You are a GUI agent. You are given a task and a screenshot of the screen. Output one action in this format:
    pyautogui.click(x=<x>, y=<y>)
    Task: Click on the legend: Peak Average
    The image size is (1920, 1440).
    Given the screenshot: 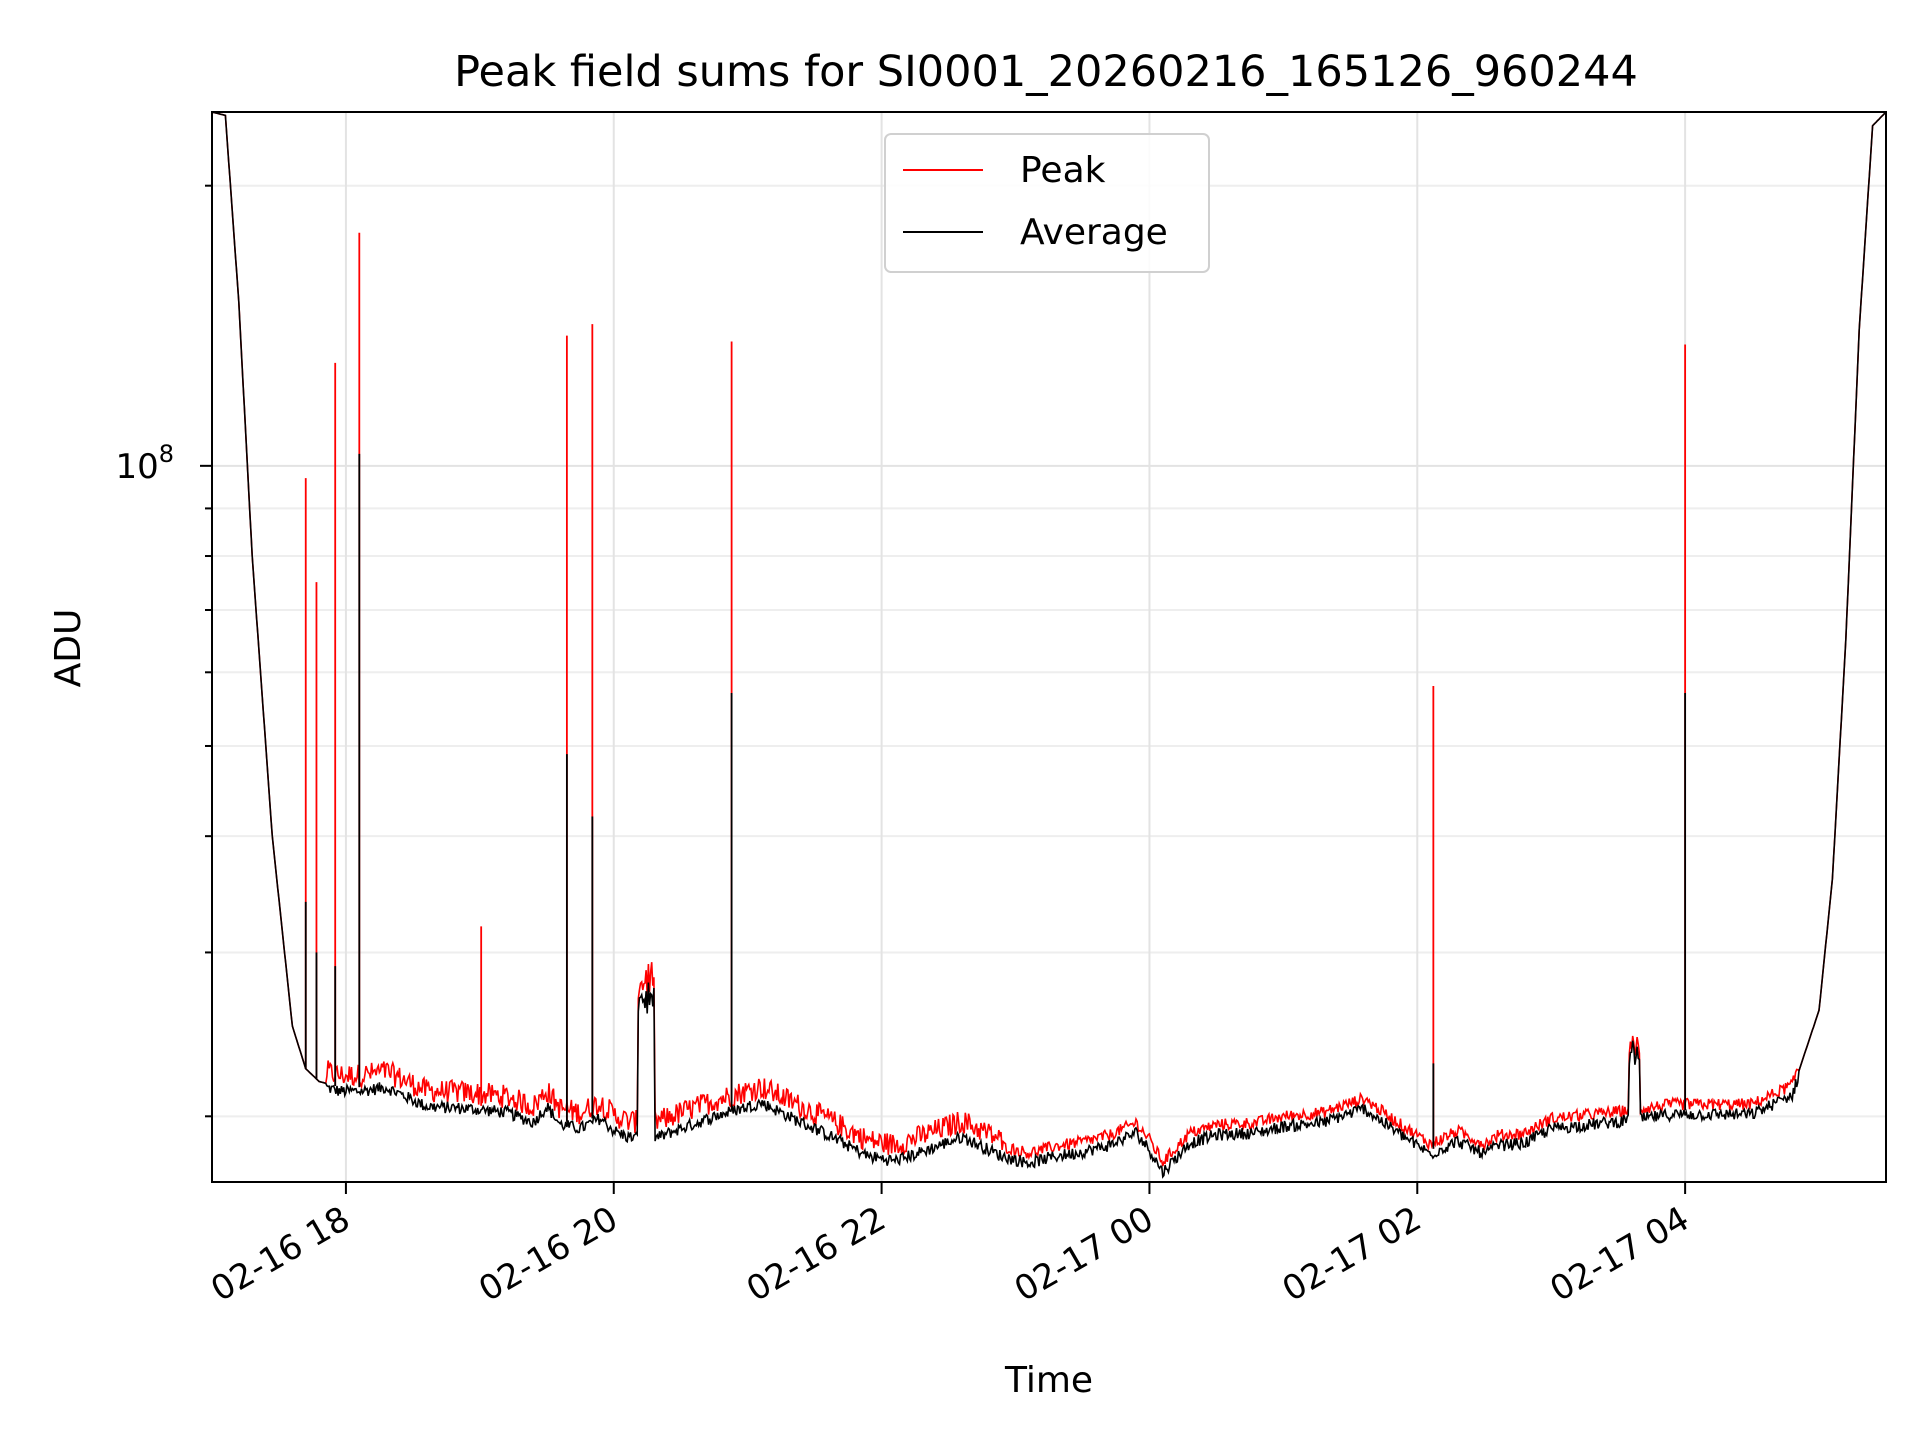 What is the action you would take?
    pyautogui.click(x=1047, y=203)
    